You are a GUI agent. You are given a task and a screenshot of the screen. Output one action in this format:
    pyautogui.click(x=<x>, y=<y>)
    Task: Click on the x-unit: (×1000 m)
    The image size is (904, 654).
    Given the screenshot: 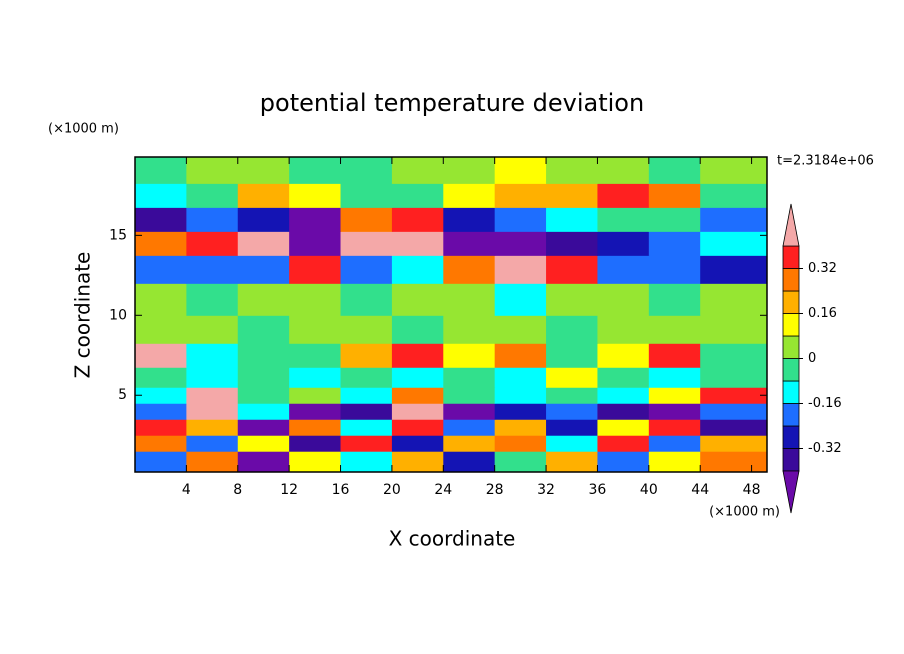 What is the action you would take?
    pyautogui.click(x=744, y=512)
    